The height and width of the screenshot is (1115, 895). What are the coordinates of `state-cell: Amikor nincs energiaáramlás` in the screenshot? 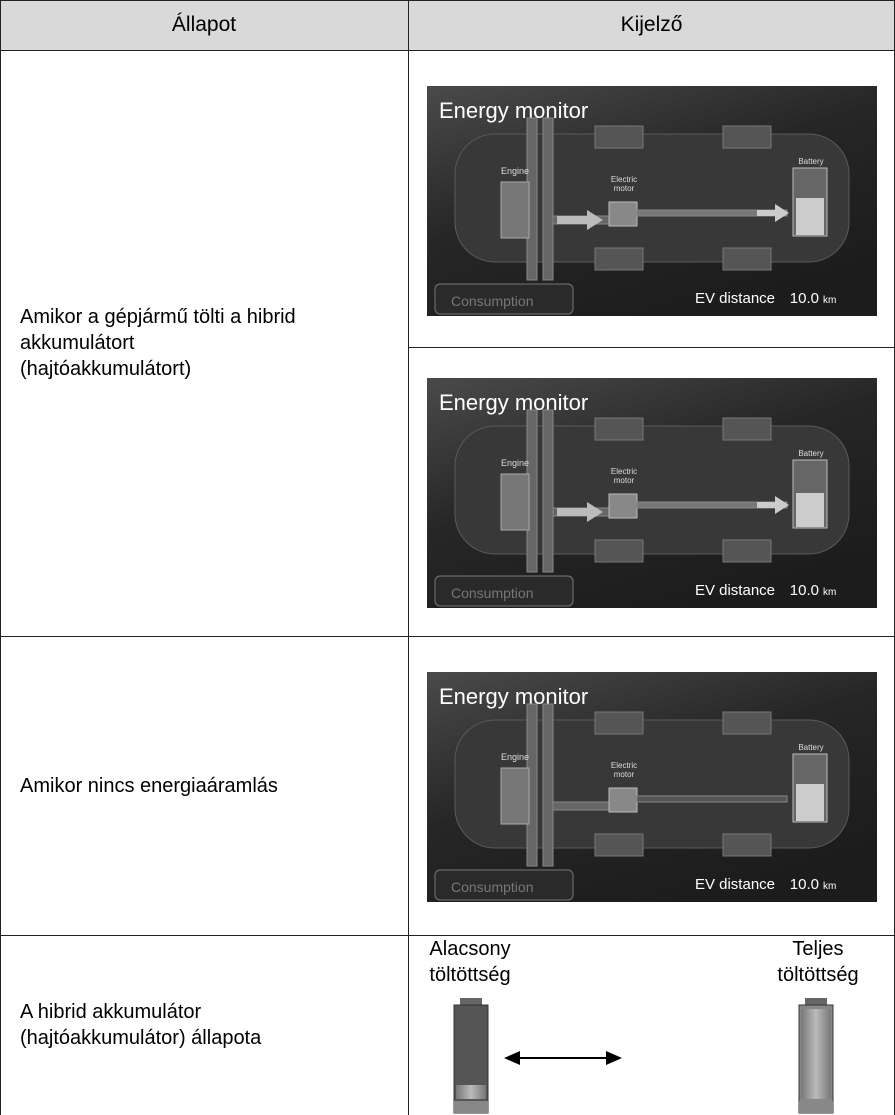 It's located at (204, 785).